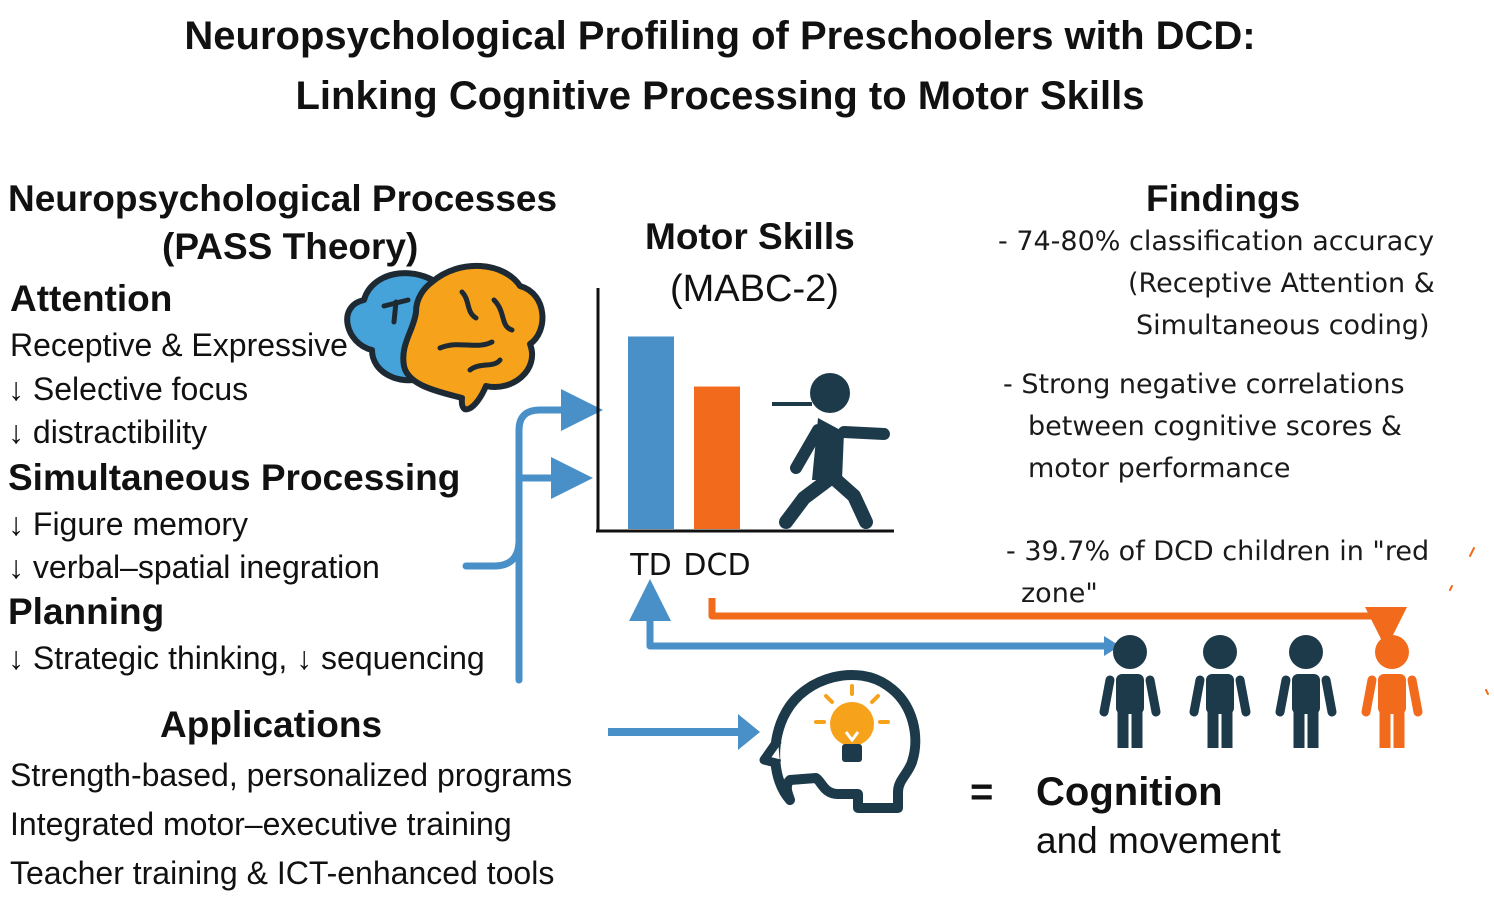 Image resolution: width=1494 pixels, height=900 pixels. I want to click on bar-dcd, so click(717, 457).